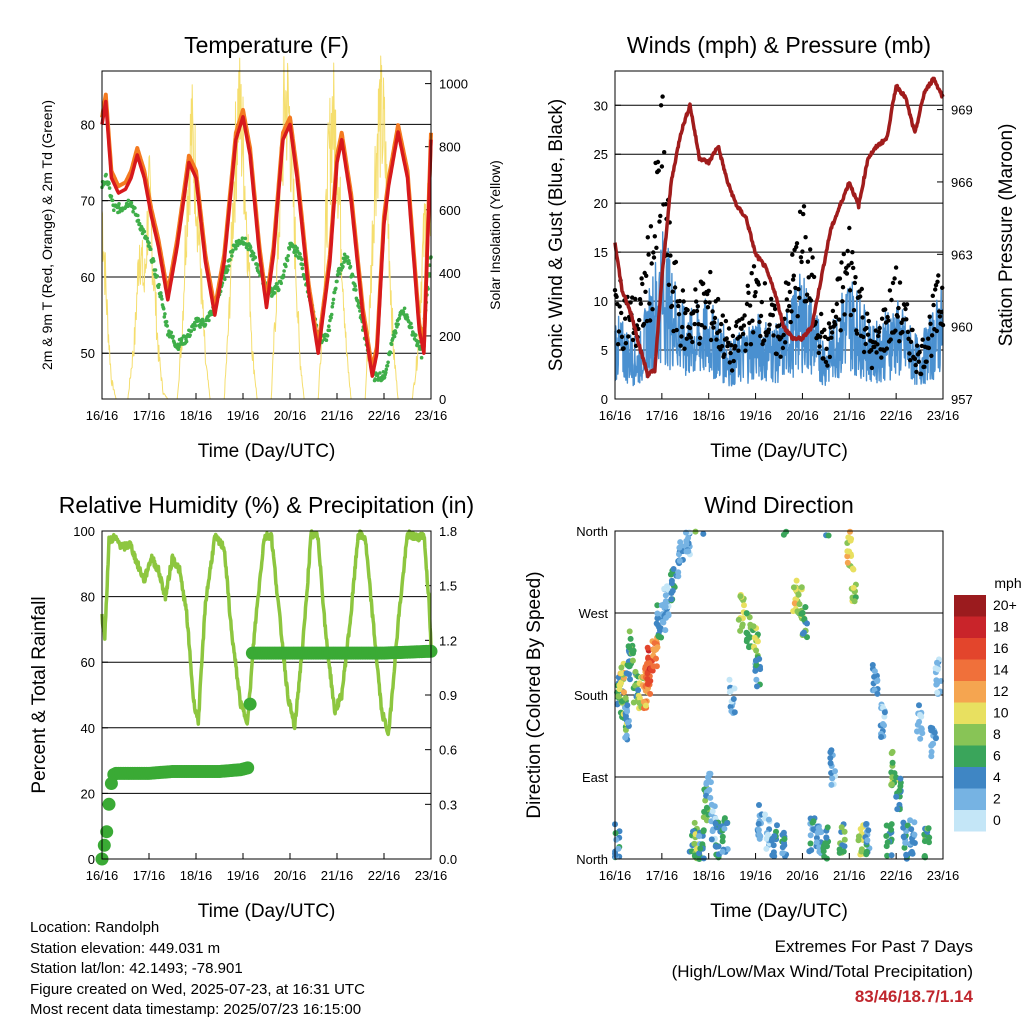 This screenshot has width=1024, height=1024. What do you see at coordinates (1001, 691) in the screenshot?
I see `colorbar-label: 12` at bounding box center [1001, 691].